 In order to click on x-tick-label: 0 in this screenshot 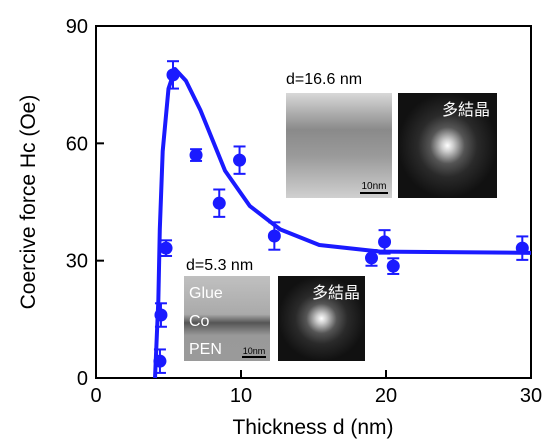, I will do `click(95, 396)`.